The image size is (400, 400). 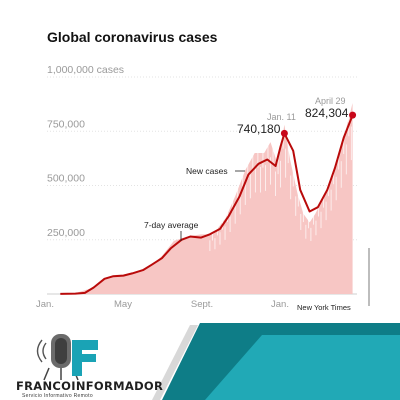 What do you see at coordinates (281, 117) in the screenshot?
I see `jan11-date-label: Jan. 11` at bounding box center [281, 117].